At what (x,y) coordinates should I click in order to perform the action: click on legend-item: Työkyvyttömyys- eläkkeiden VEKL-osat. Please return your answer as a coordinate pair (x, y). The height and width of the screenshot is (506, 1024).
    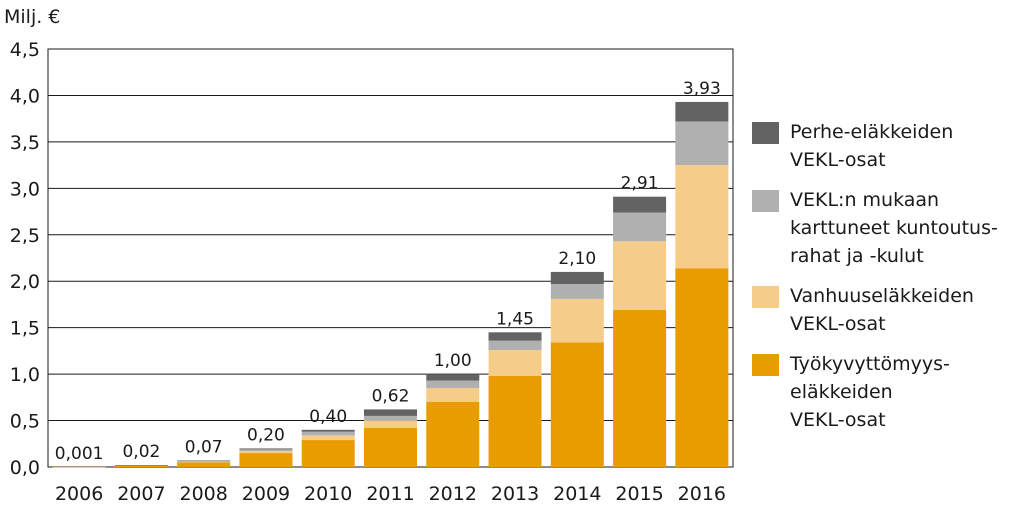
    Looking at the image, I should click on (887, 392).